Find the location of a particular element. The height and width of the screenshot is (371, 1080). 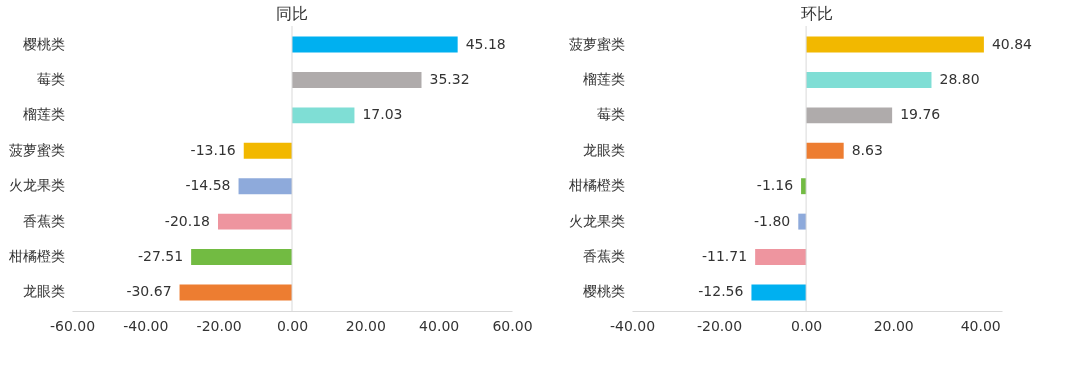

data-label: 28.80 is located at coordinates (959, 78).